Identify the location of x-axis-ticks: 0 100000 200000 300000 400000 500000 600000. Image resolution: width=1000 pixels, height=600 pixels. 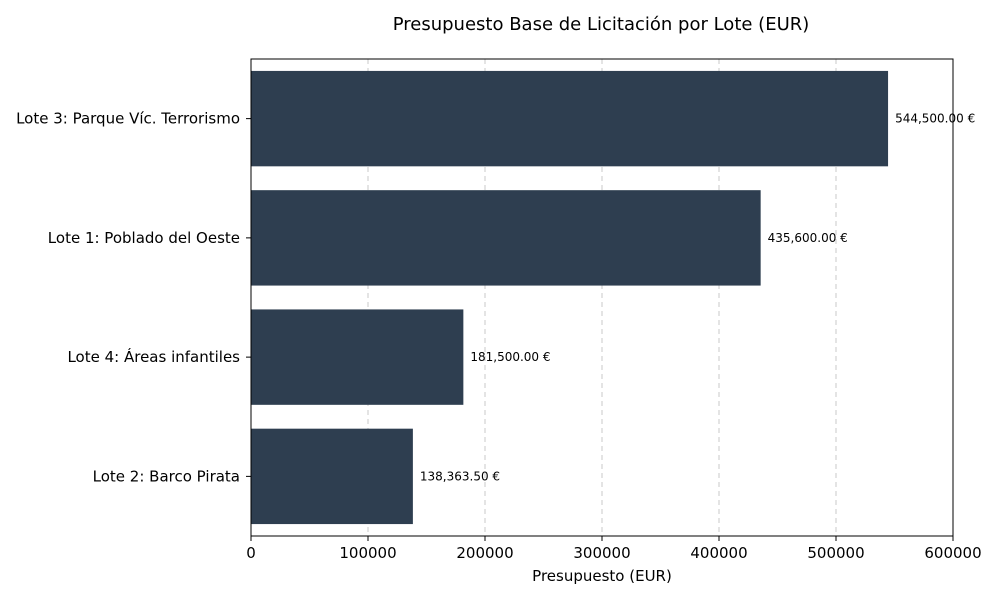
(614, 549).